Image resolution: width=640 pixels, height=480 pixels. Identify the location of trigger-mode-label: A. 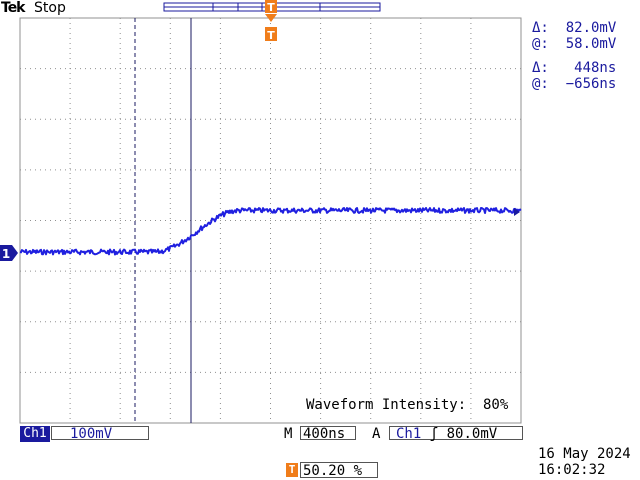
(376, 434).